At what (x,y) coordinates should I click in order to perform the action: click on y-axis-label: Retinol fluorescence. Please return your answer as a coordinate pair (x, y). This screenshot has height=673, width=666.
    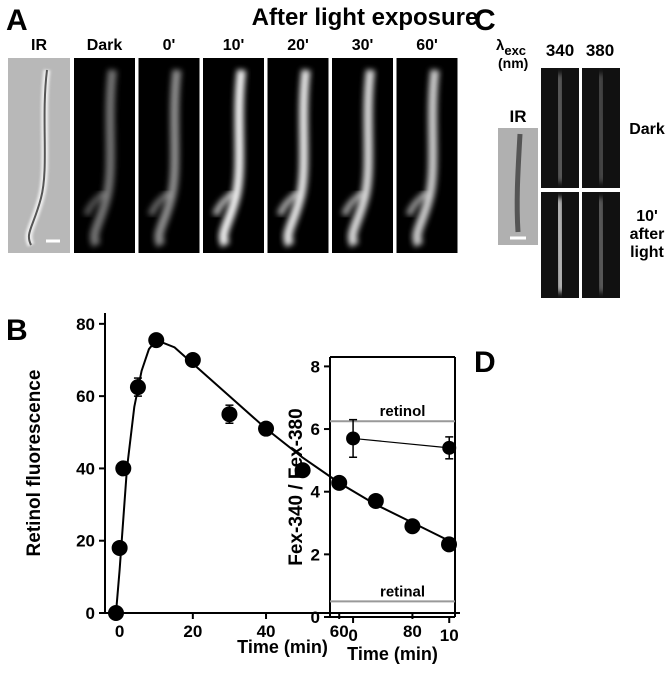
    Looking at the image, I should click on (34, 463).